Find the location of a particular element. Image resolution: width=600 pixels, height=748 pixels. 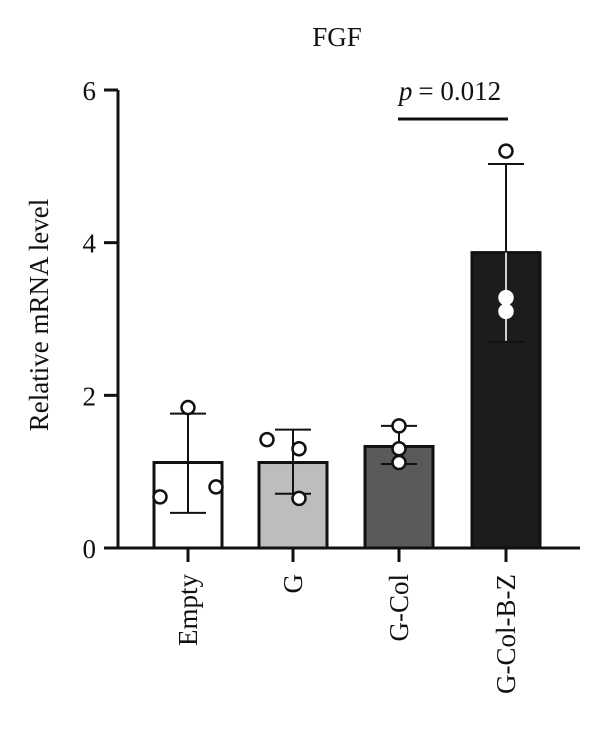

y-tick-label: 4 is located at coordinates (90, 244).